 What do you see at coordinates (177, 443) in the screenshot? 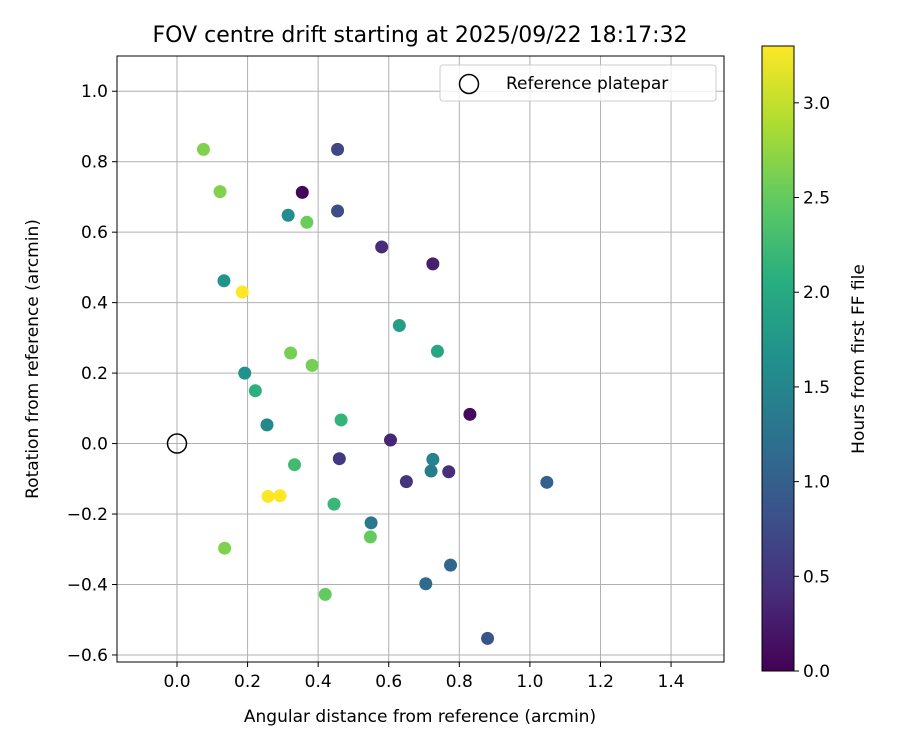
I see `reference-platepar-marker` at bounding box center [177, 443].